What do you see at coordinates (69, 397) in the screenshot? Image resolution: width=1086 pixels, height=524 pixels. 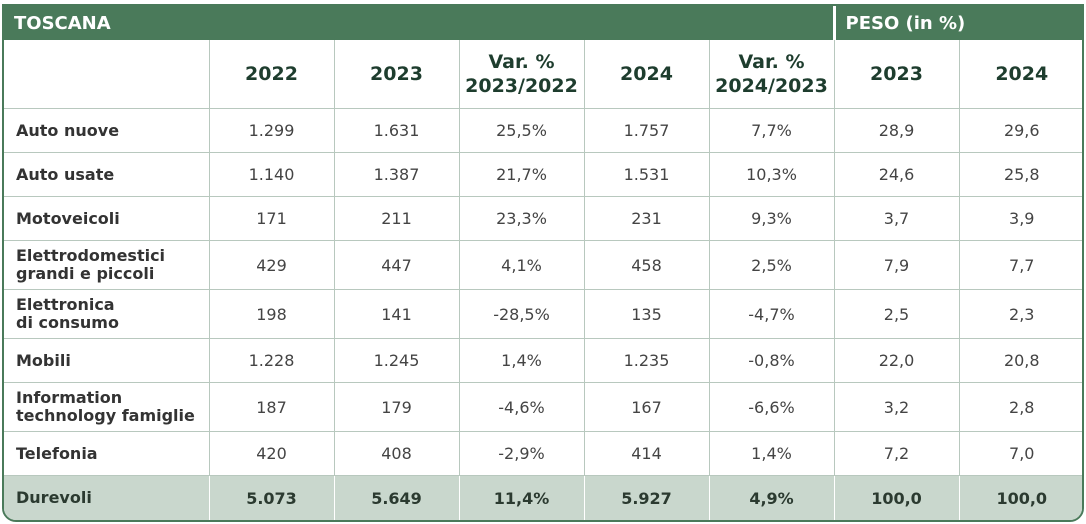 I see `row-label-line1: Information` at bounding box center [69, 397].